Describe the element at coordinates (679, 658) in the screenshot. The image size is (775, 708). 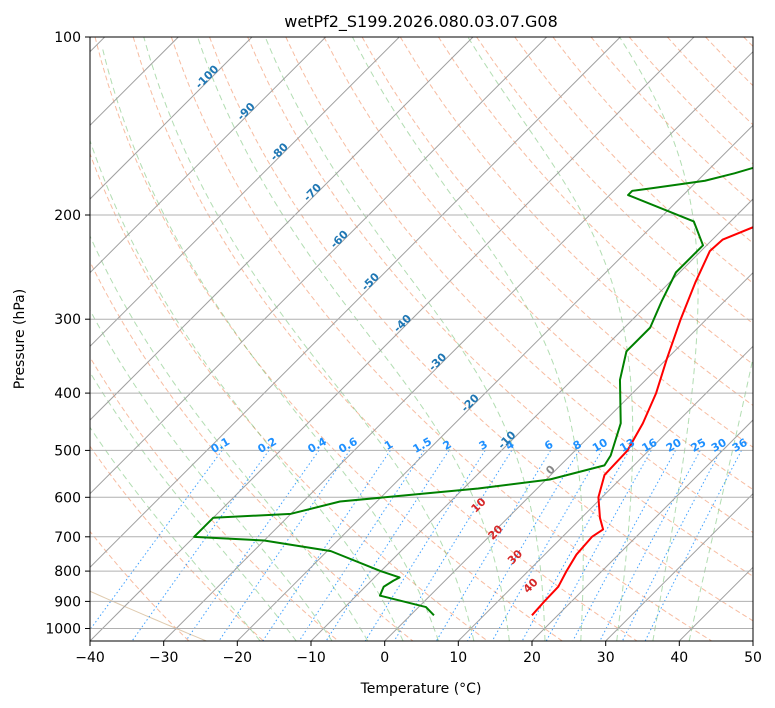
I see `x-tick-label: 40` at that location.